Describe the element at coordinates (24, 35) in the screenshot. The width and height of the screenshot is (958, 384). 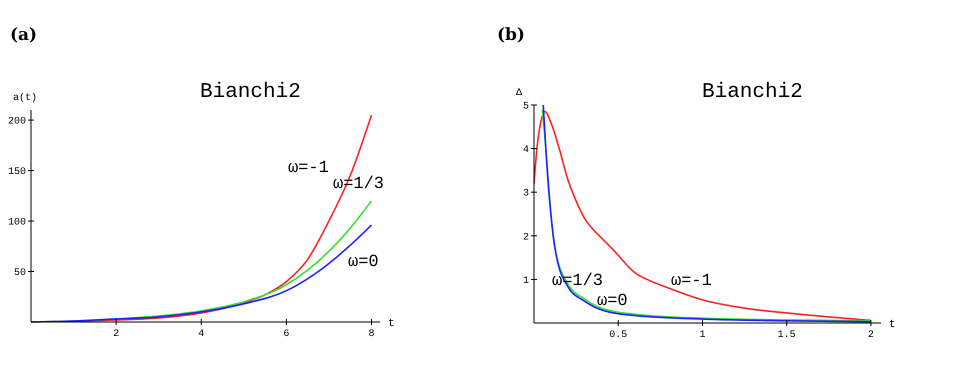
I see `text: (a)` at that location.